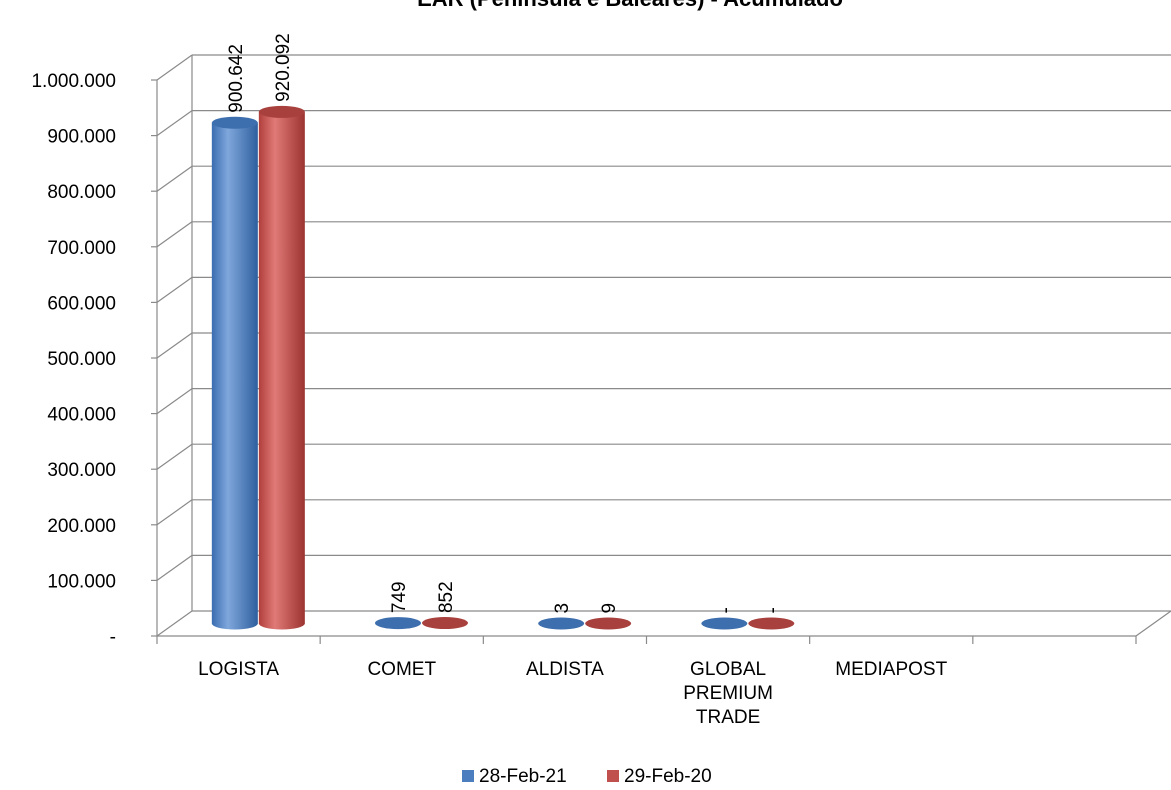 This screenshot has width=1171, height=790. Describe the element at coordinates (81, 192) in the screenshot. I see `y-tick-label: 800.000` at that location.